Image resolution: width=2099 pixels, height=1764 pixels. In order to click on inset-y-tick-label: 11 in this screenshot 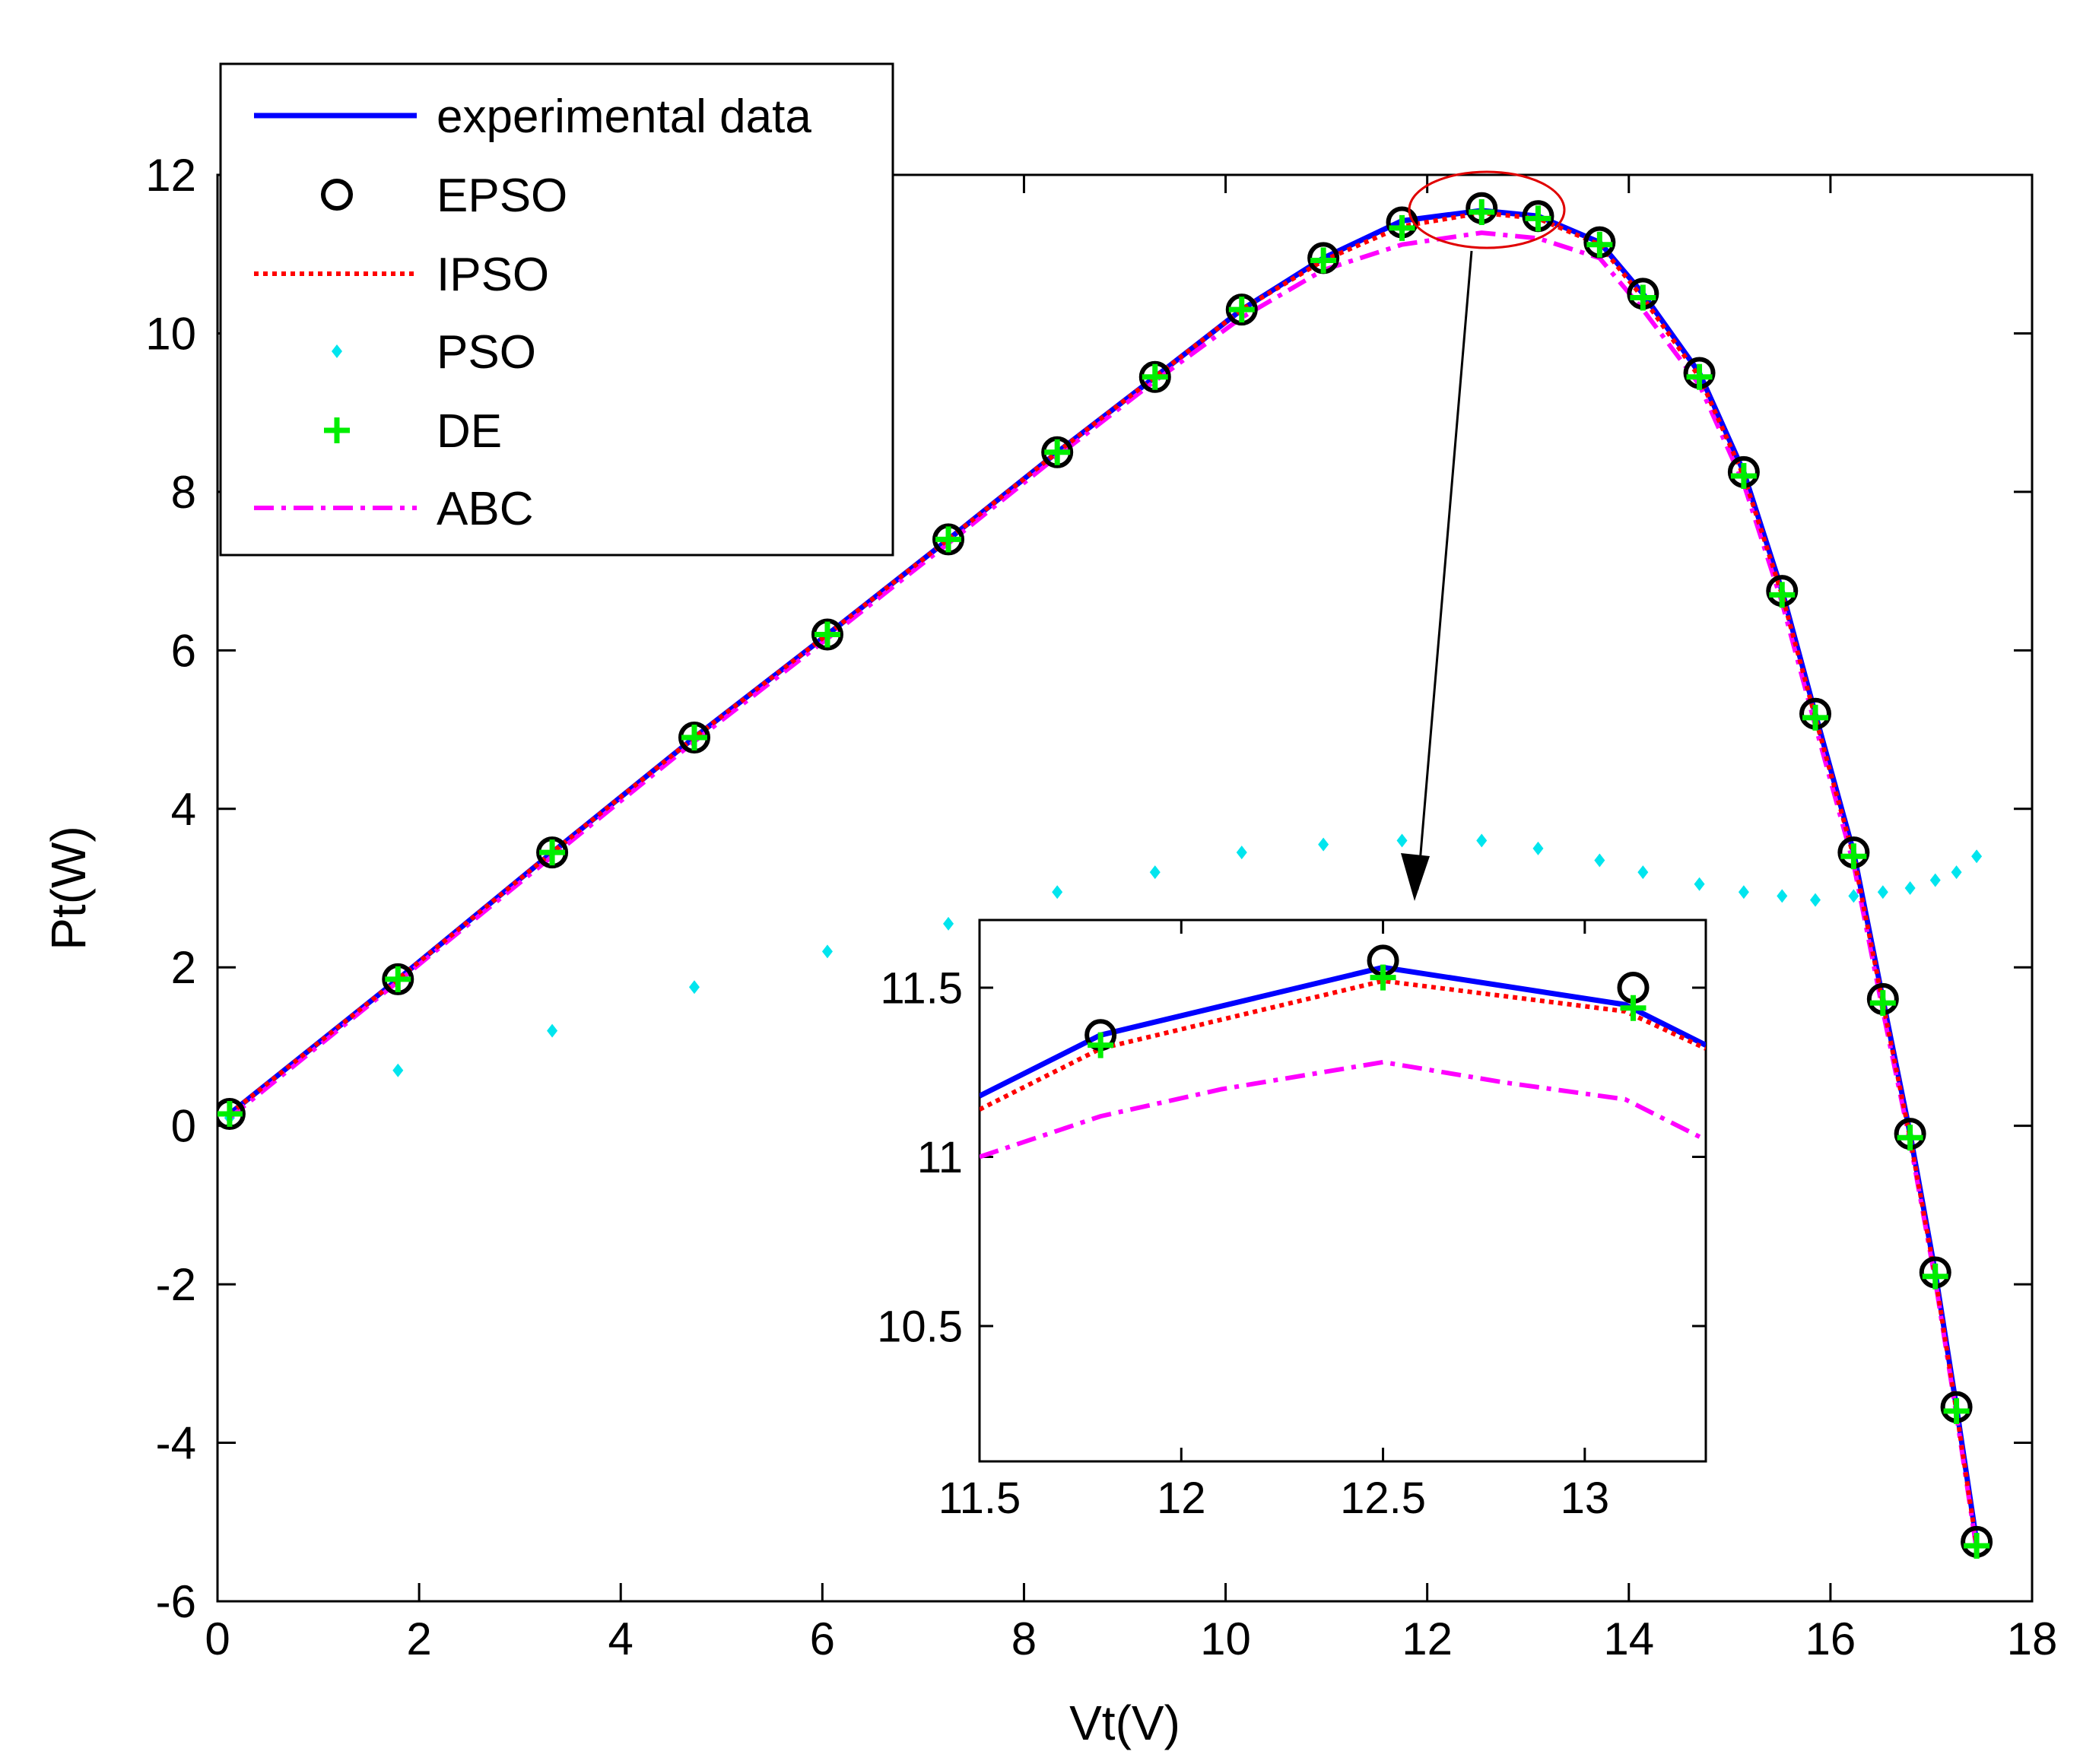, I will do `click(940, 1158)`.